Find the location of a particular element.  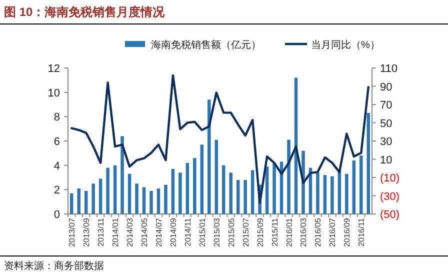

text: 资料来源：商务部数据 is located at coordinates (54, 266).